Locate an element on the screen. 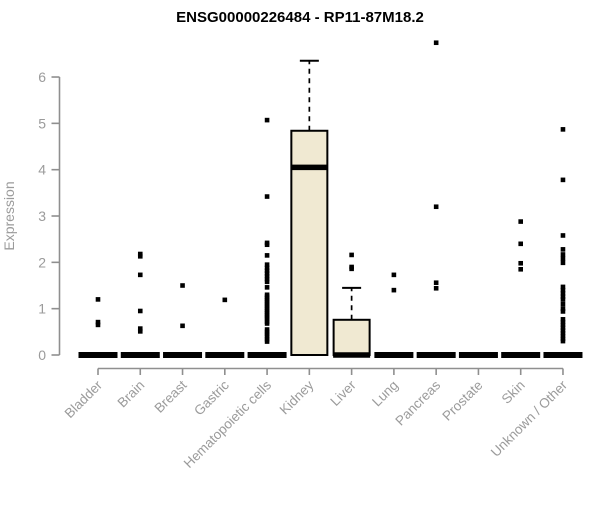  y-tick-label: 0 is located at coordinates (42, 355).